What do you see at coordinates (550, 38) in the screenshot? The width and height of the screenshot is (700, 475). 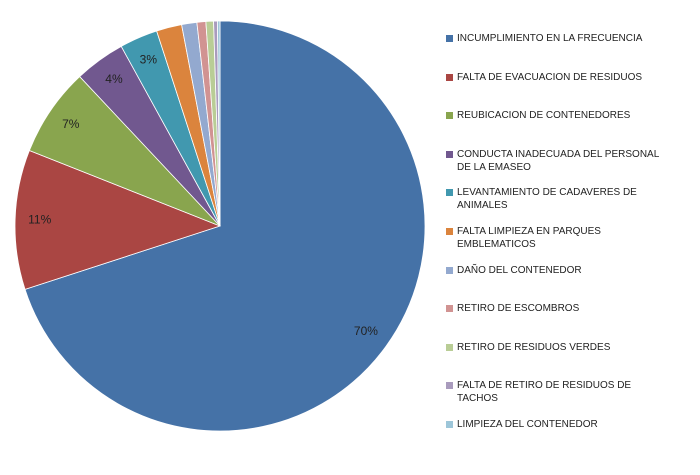 I see `legend-label: INCUMPLIMIENTO EN LA FRECUENCIA` at bounding box center [550, 38].